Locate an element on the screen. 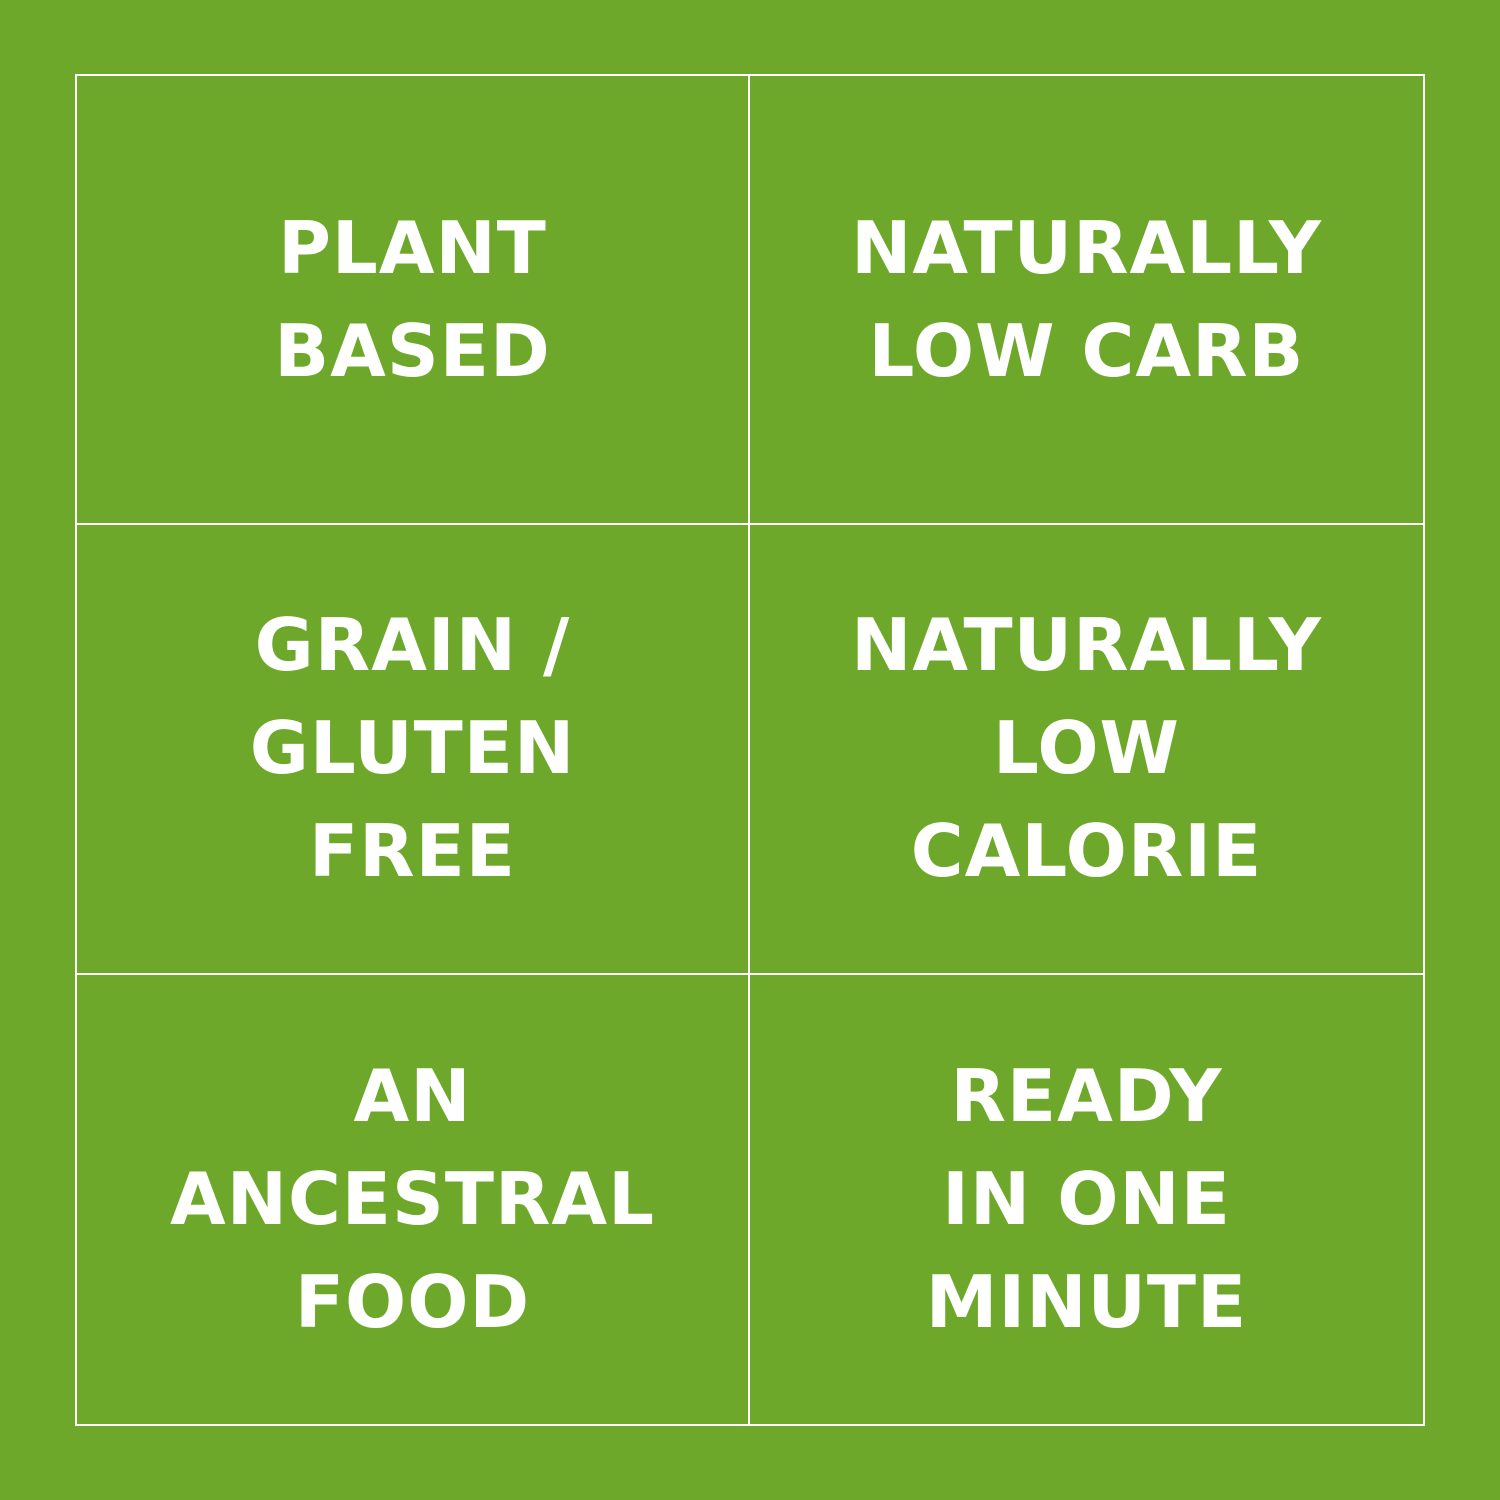  feature-cell: NATURALLY LOW CARB is located at coordinates (1086, 301).